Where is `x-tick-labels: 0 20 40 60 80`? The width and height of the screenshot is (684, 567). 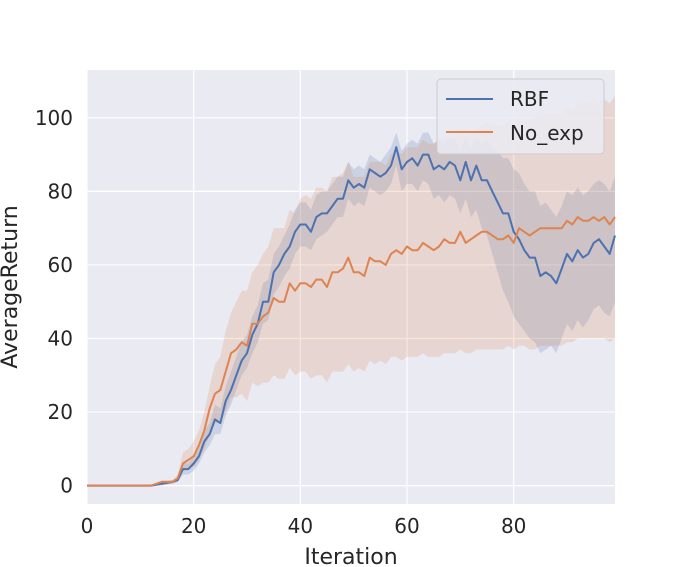 x-tick-labels: 0 20 40 60 80 is located at coordinates (304, 526).